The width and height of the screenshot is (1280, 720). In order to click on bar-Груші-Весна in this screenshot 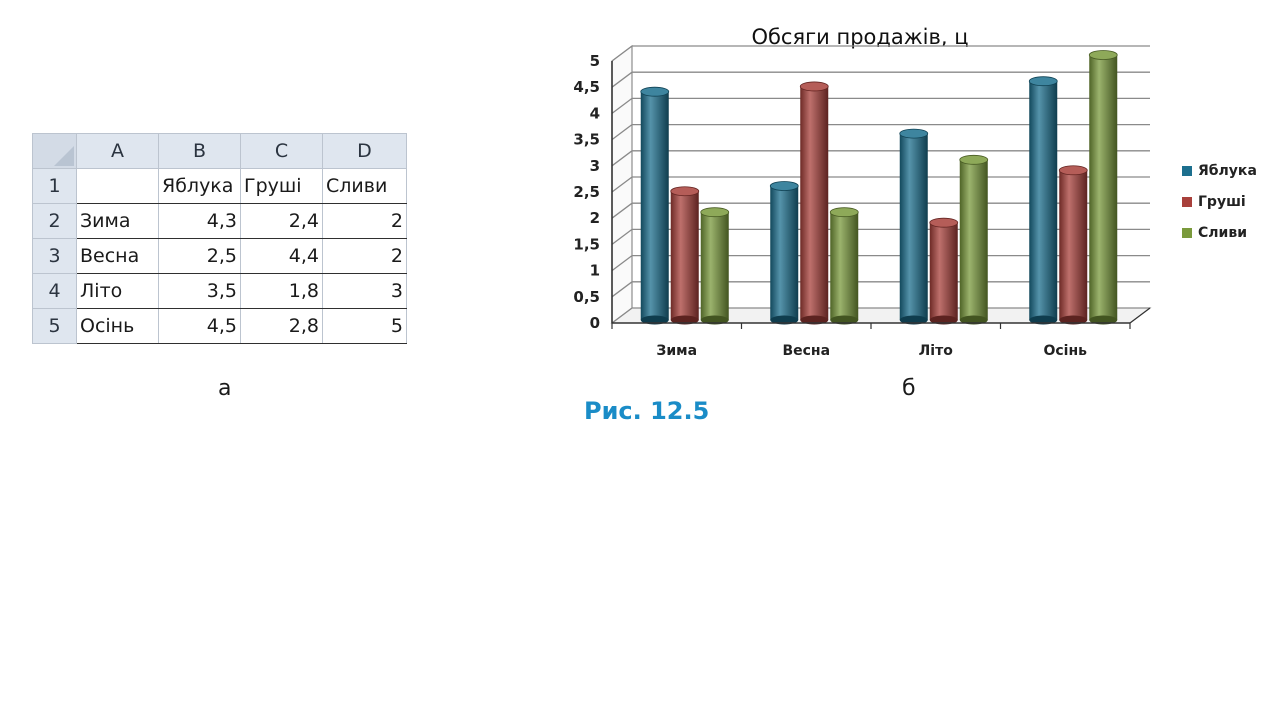, I will do `click(814, 203)`.